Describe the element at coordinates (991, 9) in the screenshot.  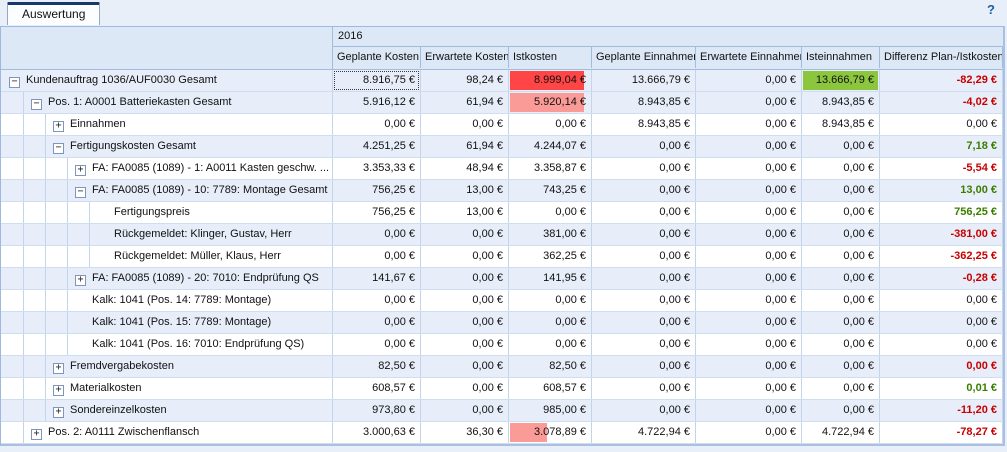
I see `help-icon: ?` at that location.